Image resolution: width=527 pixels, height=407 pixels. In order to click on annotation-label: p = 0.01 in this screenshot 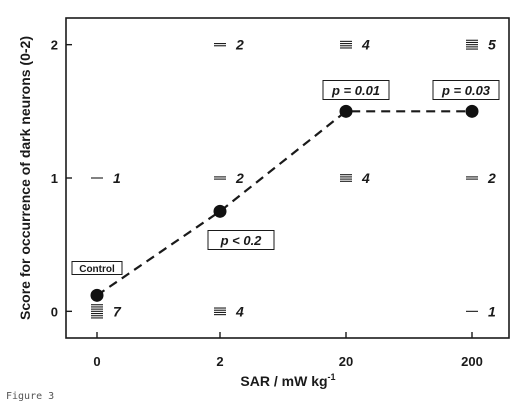, I will do `click(355, 90)`.